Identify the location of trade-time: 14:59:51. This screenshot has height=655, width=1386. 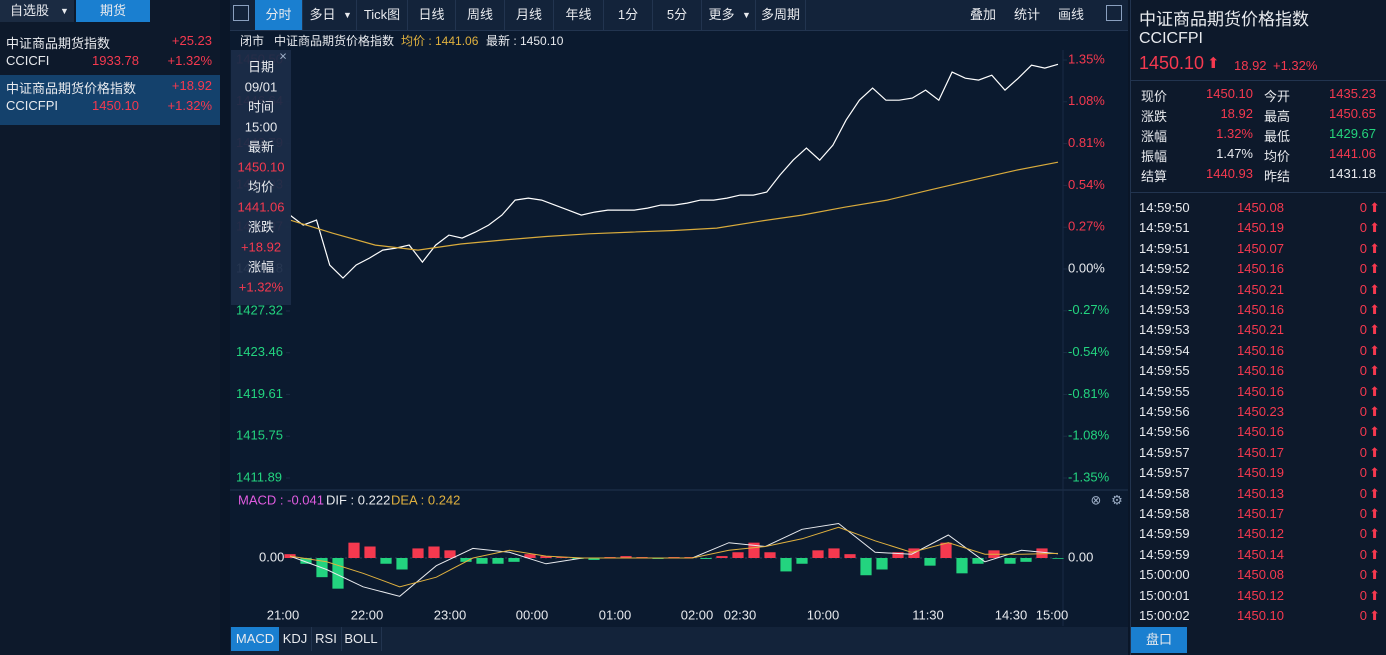
(1164, 228).